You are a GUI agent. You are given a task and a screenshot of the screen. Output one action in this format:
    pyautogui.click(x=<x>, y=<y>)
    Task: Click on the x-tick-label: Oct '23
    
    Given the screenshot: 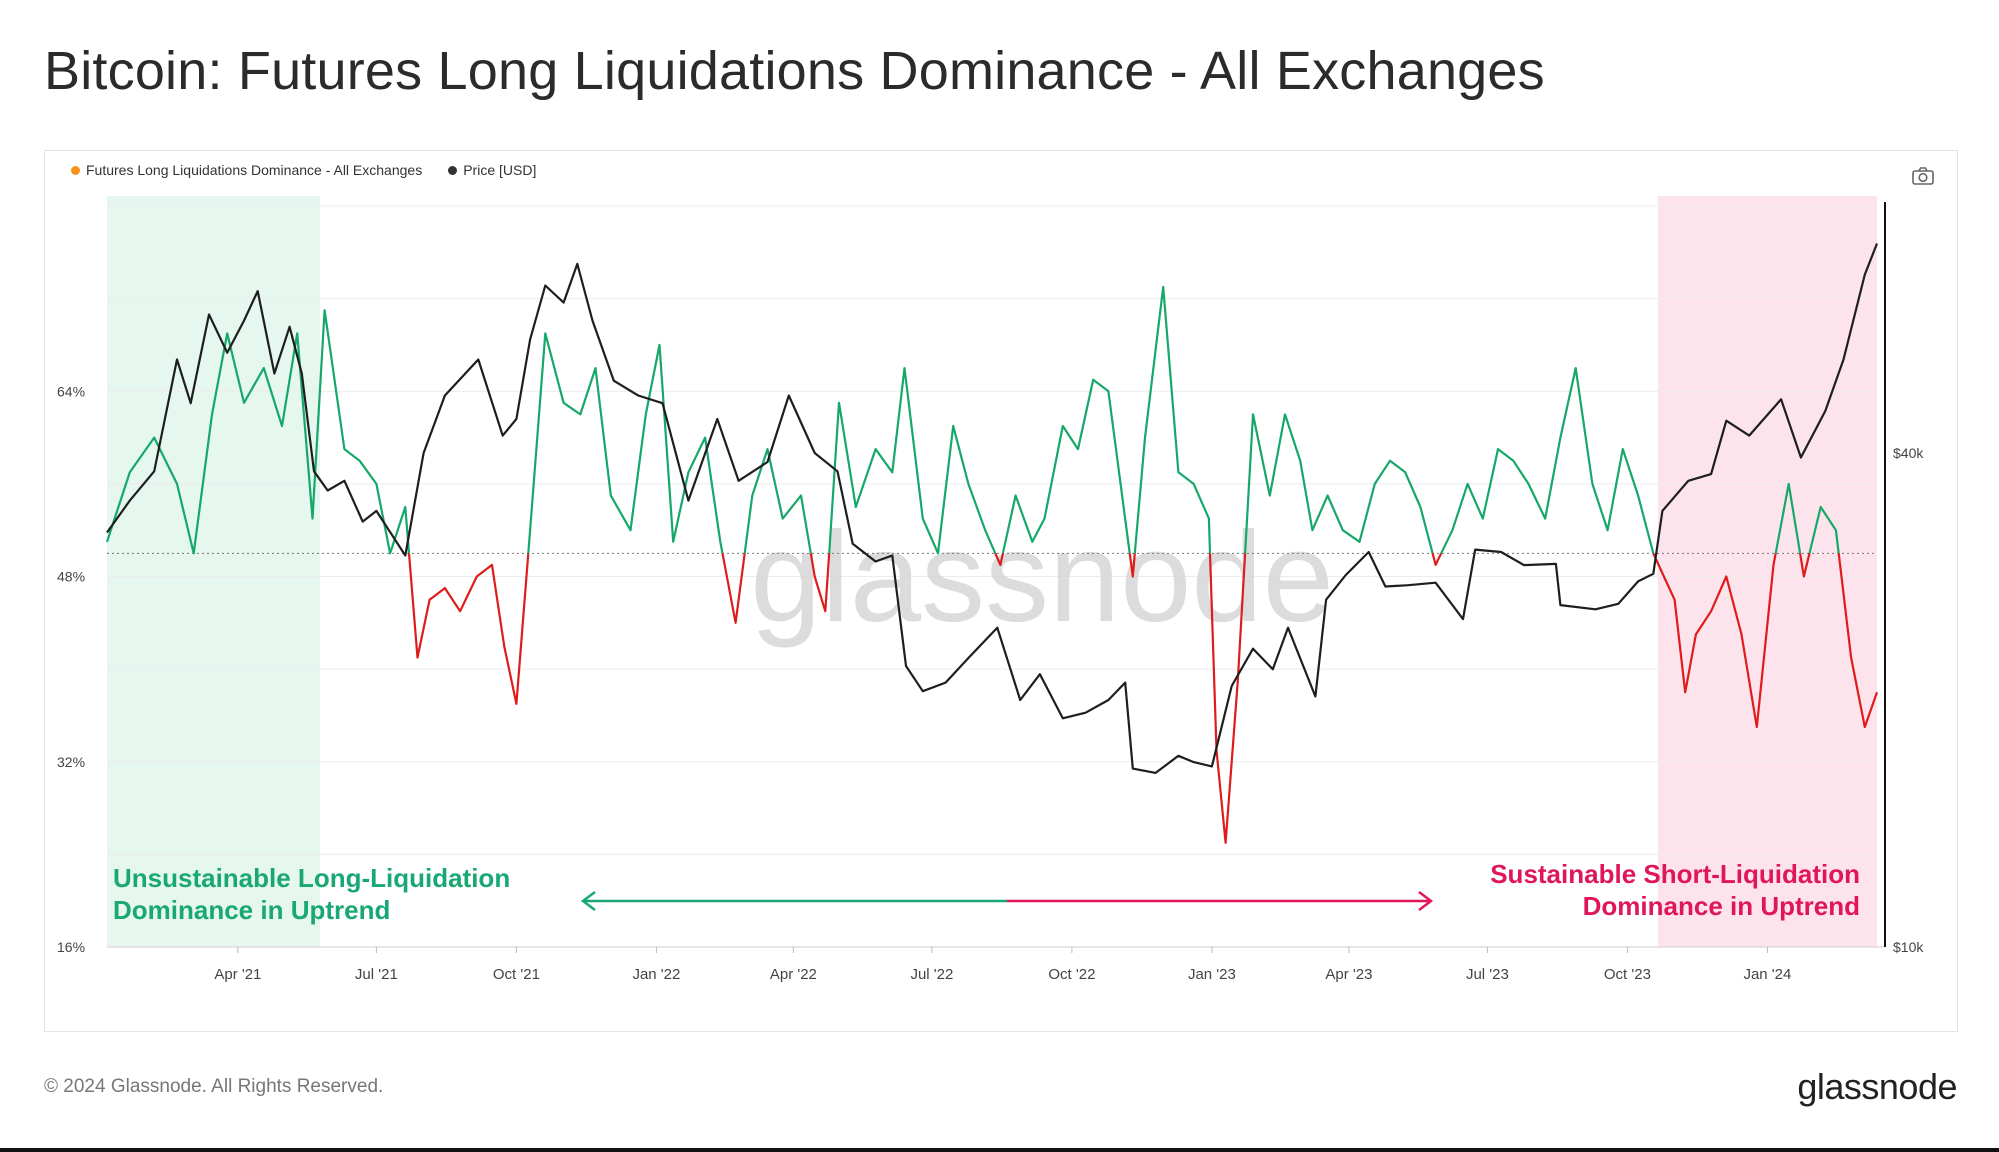 What is the action you would take?
    pyautogui.click(x=1627, y=974)
    